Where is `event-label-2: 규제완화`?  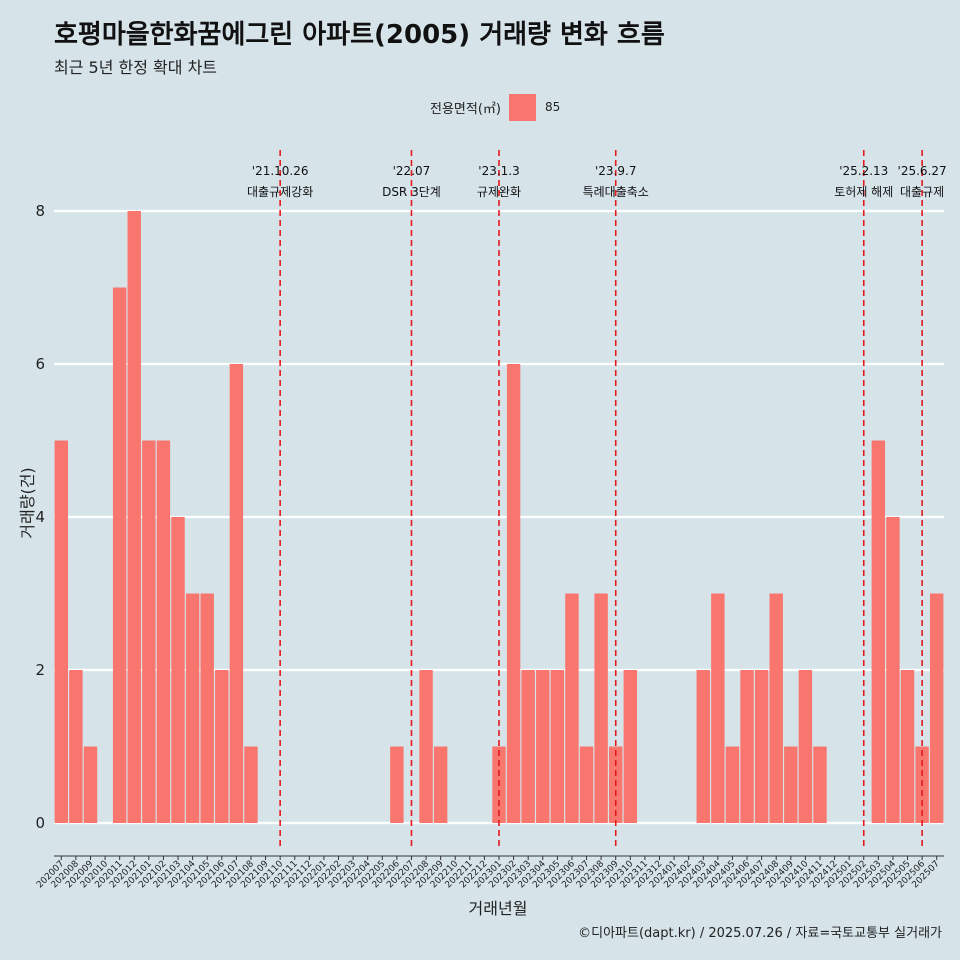 event-label-2: 규제완화 is located at coordinates (499, 192).